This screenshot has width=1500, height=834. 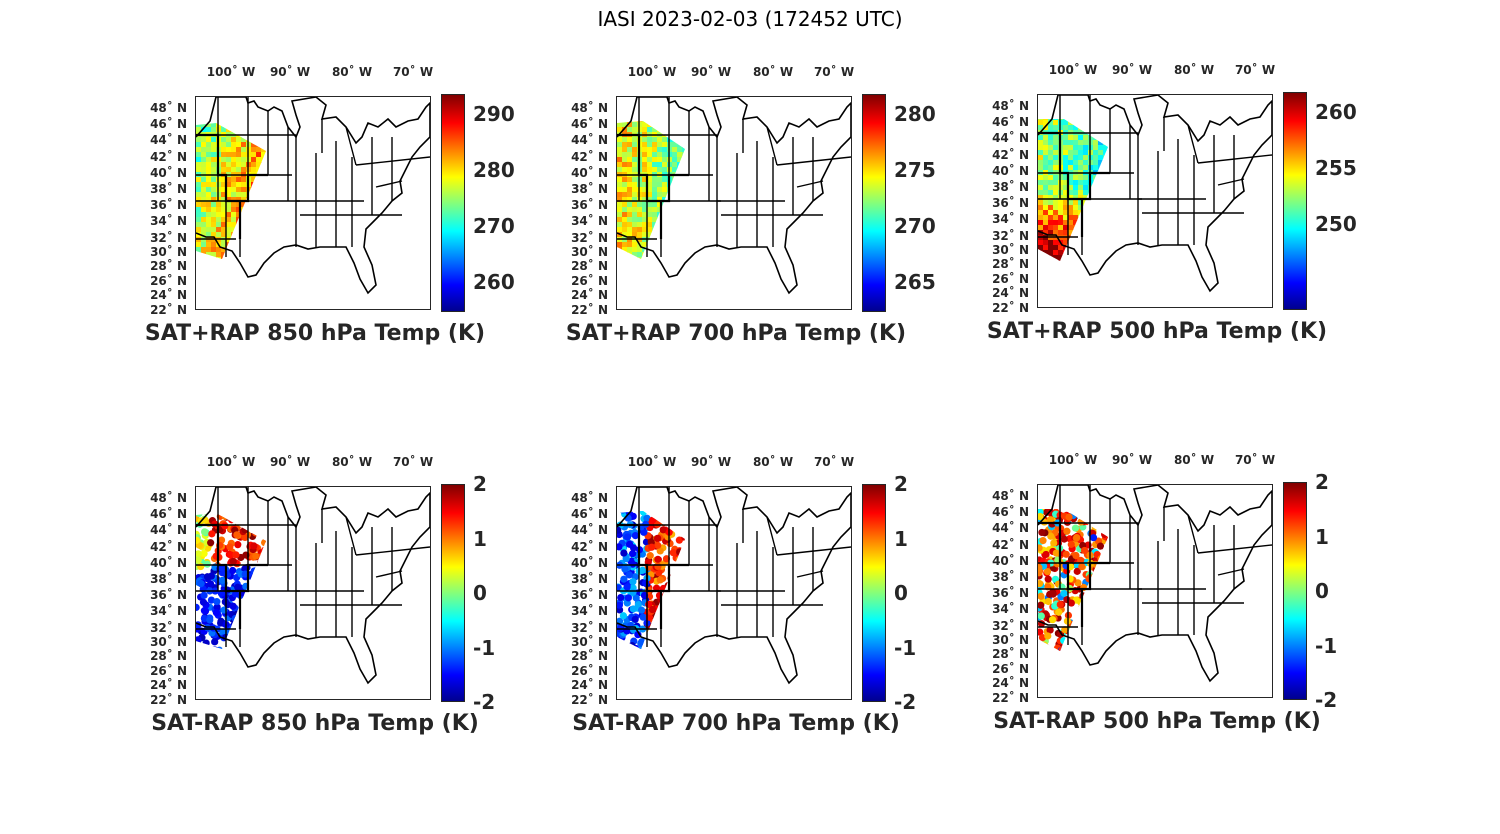 I want to click on colorbar-tick-label: 280, so click(x=915, y=114).